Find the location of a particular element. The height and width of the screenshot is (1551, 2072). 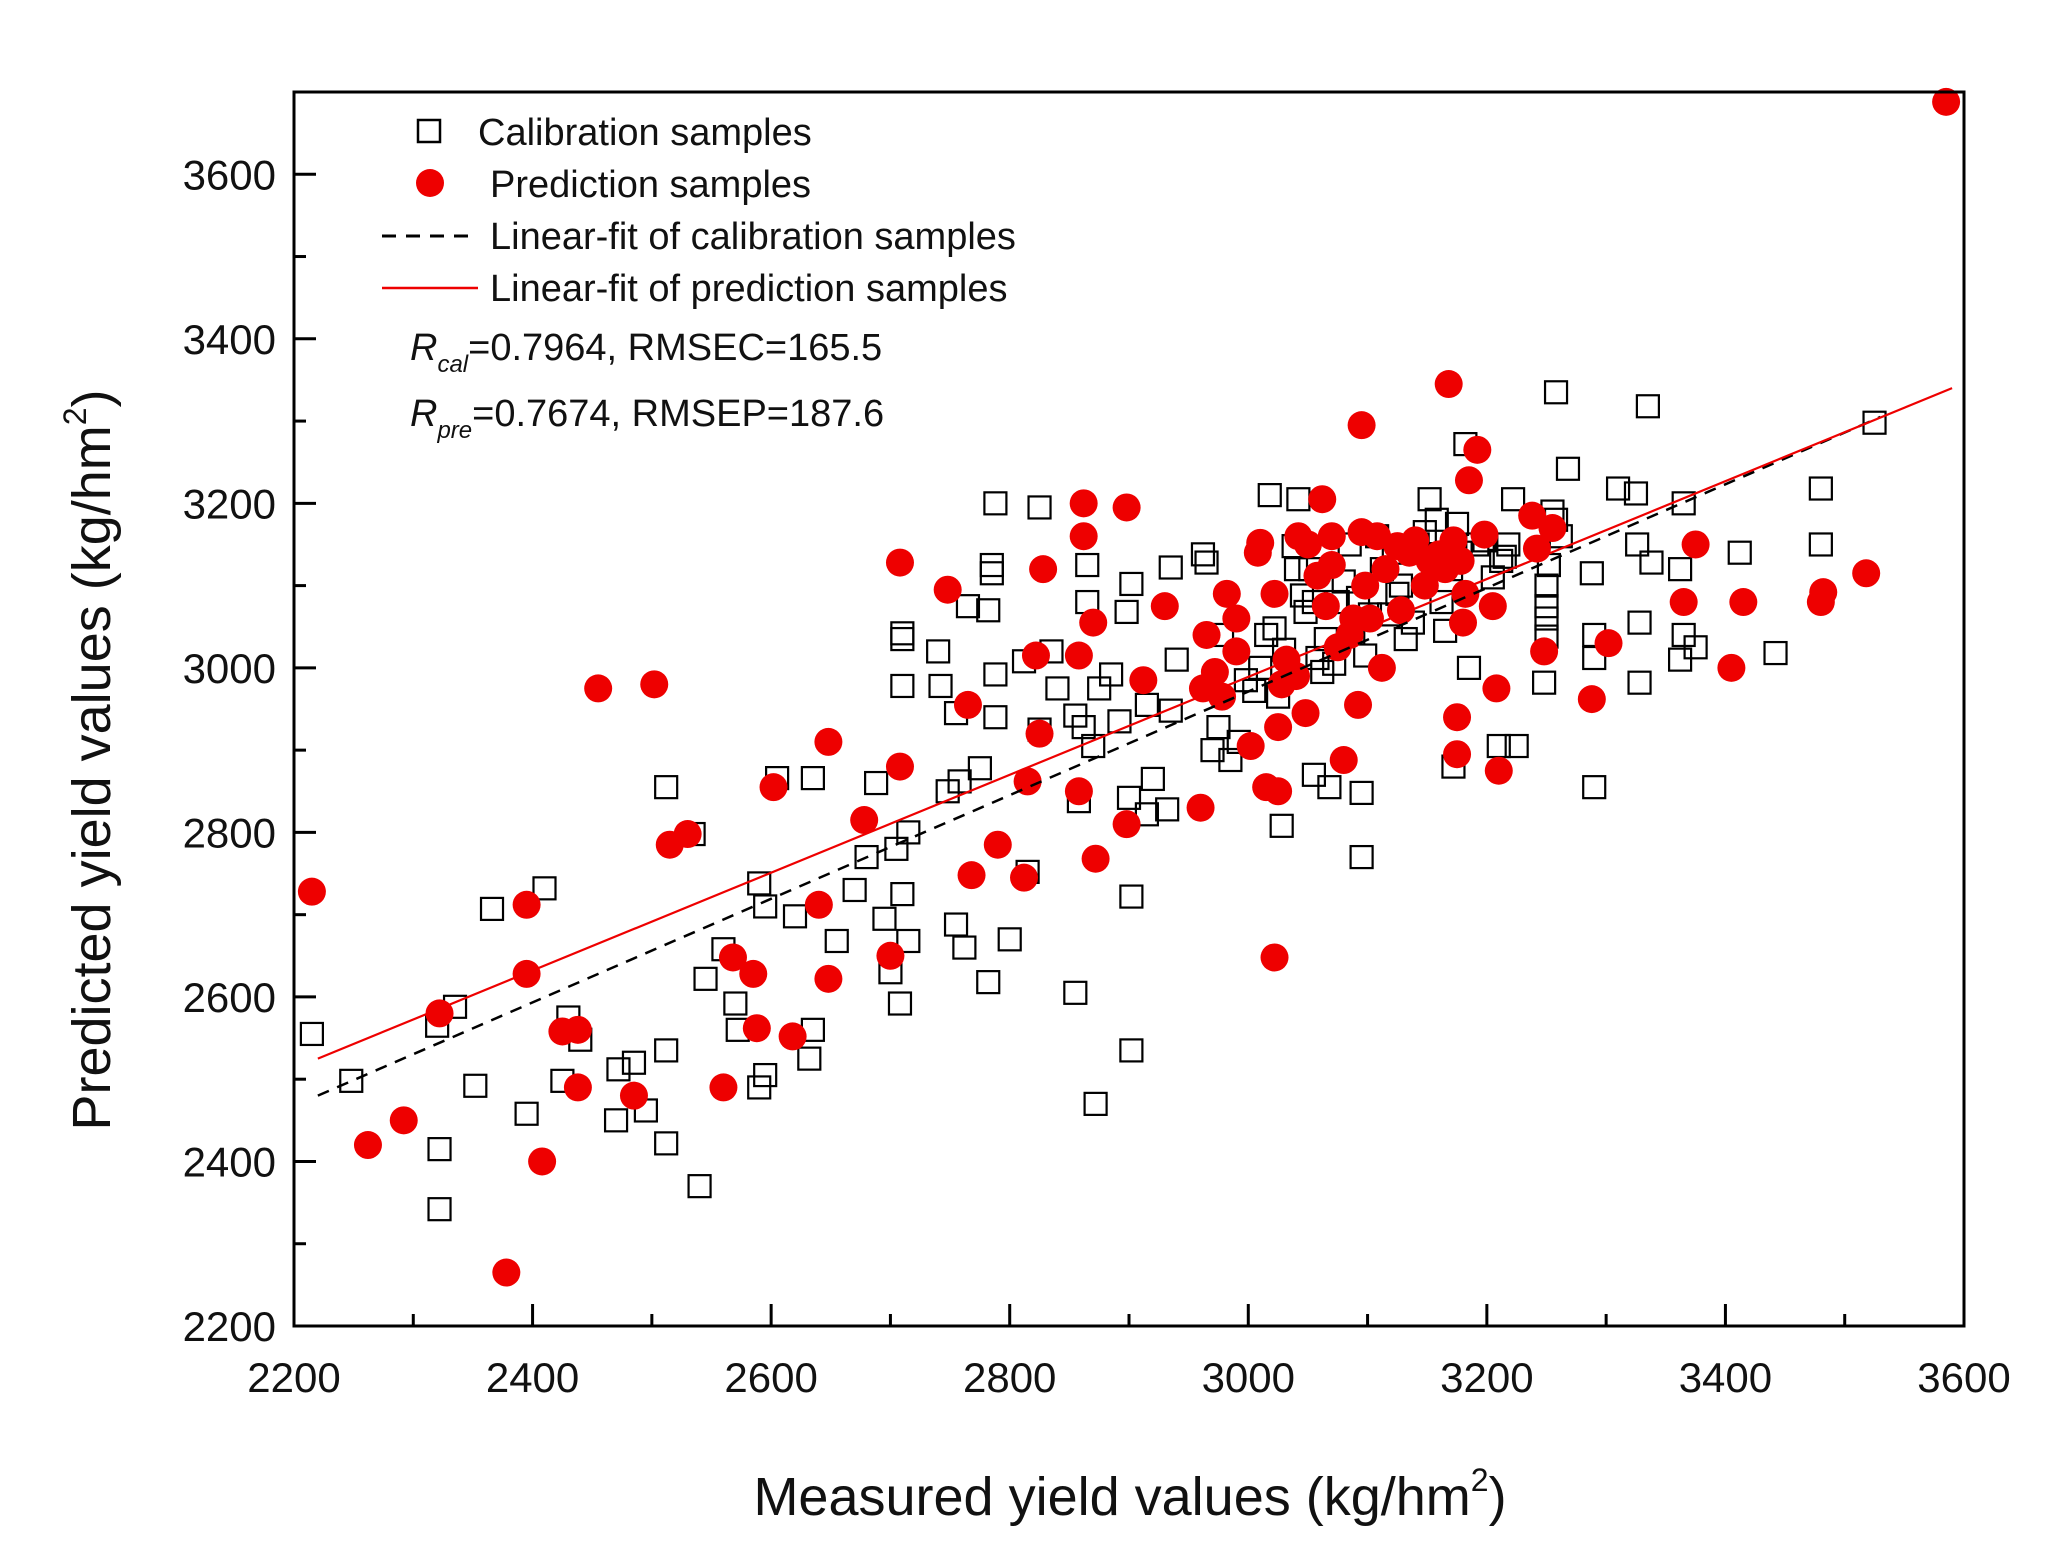

y-tick-label: 3400 is located at coordinates (229, 339).